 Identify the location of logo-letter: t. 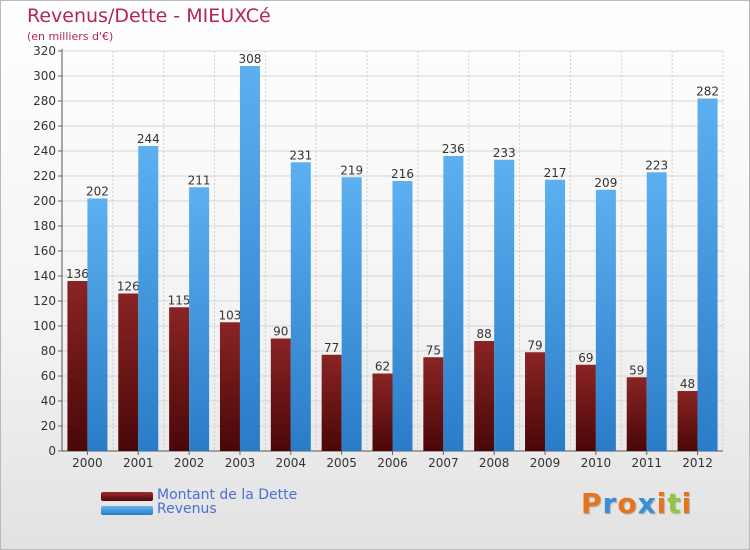
(674, 503).